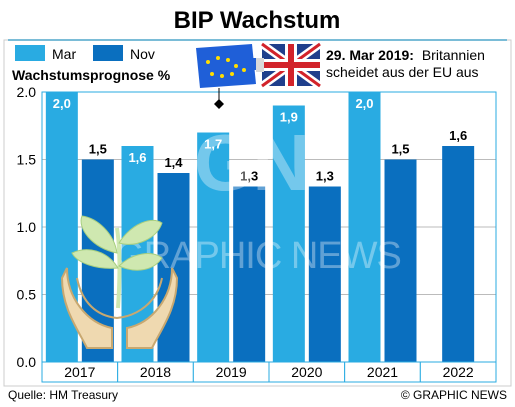 The image size is (515, 407). What do you see at coordinates (306, 372) in the screenshot?
I see `x-tick-label: 2020` at bounding box center [306, 372].